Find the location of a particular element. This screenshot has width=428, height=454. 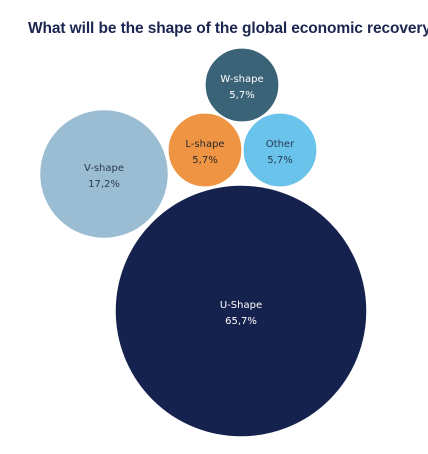

bubble-circle-v-shape is located at coordinates (104, 174).